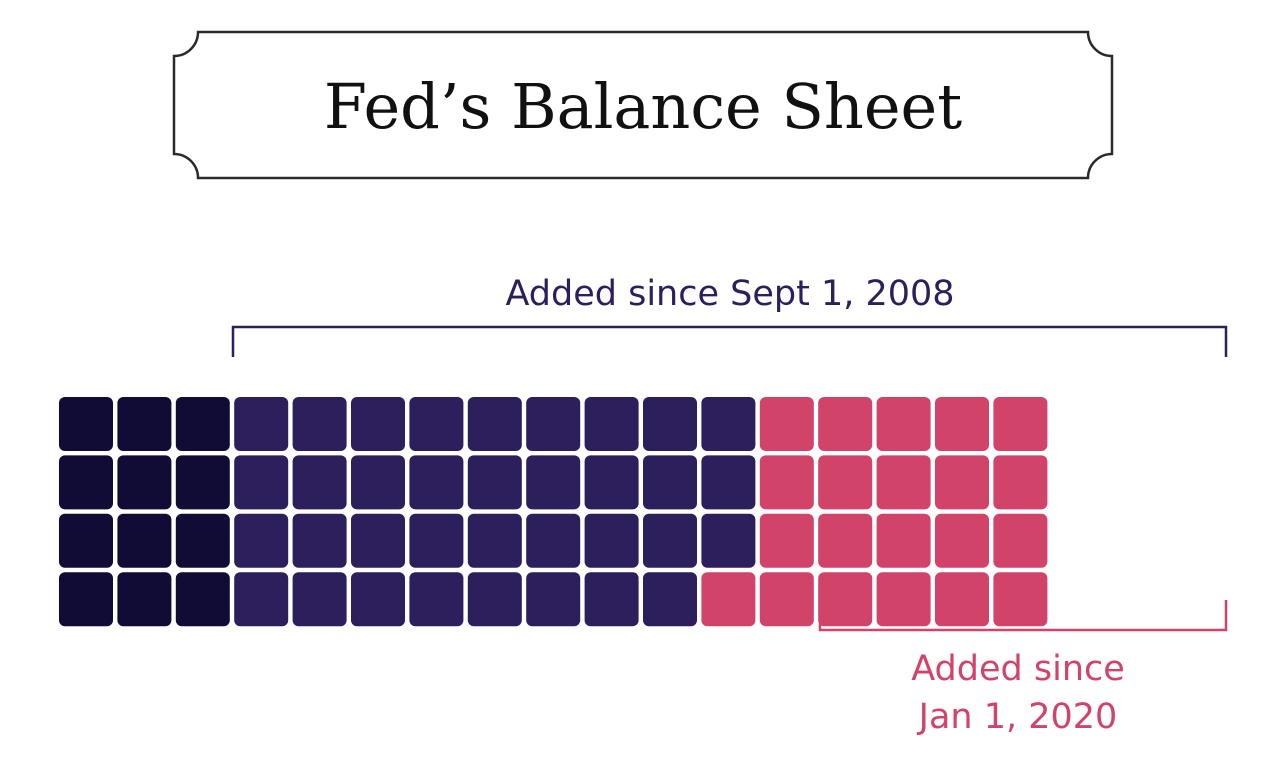 This screenshot has width=1280, height=778. I want to click on annotation-2020-line2: Jan 1, 2020, so click(1017, 717).